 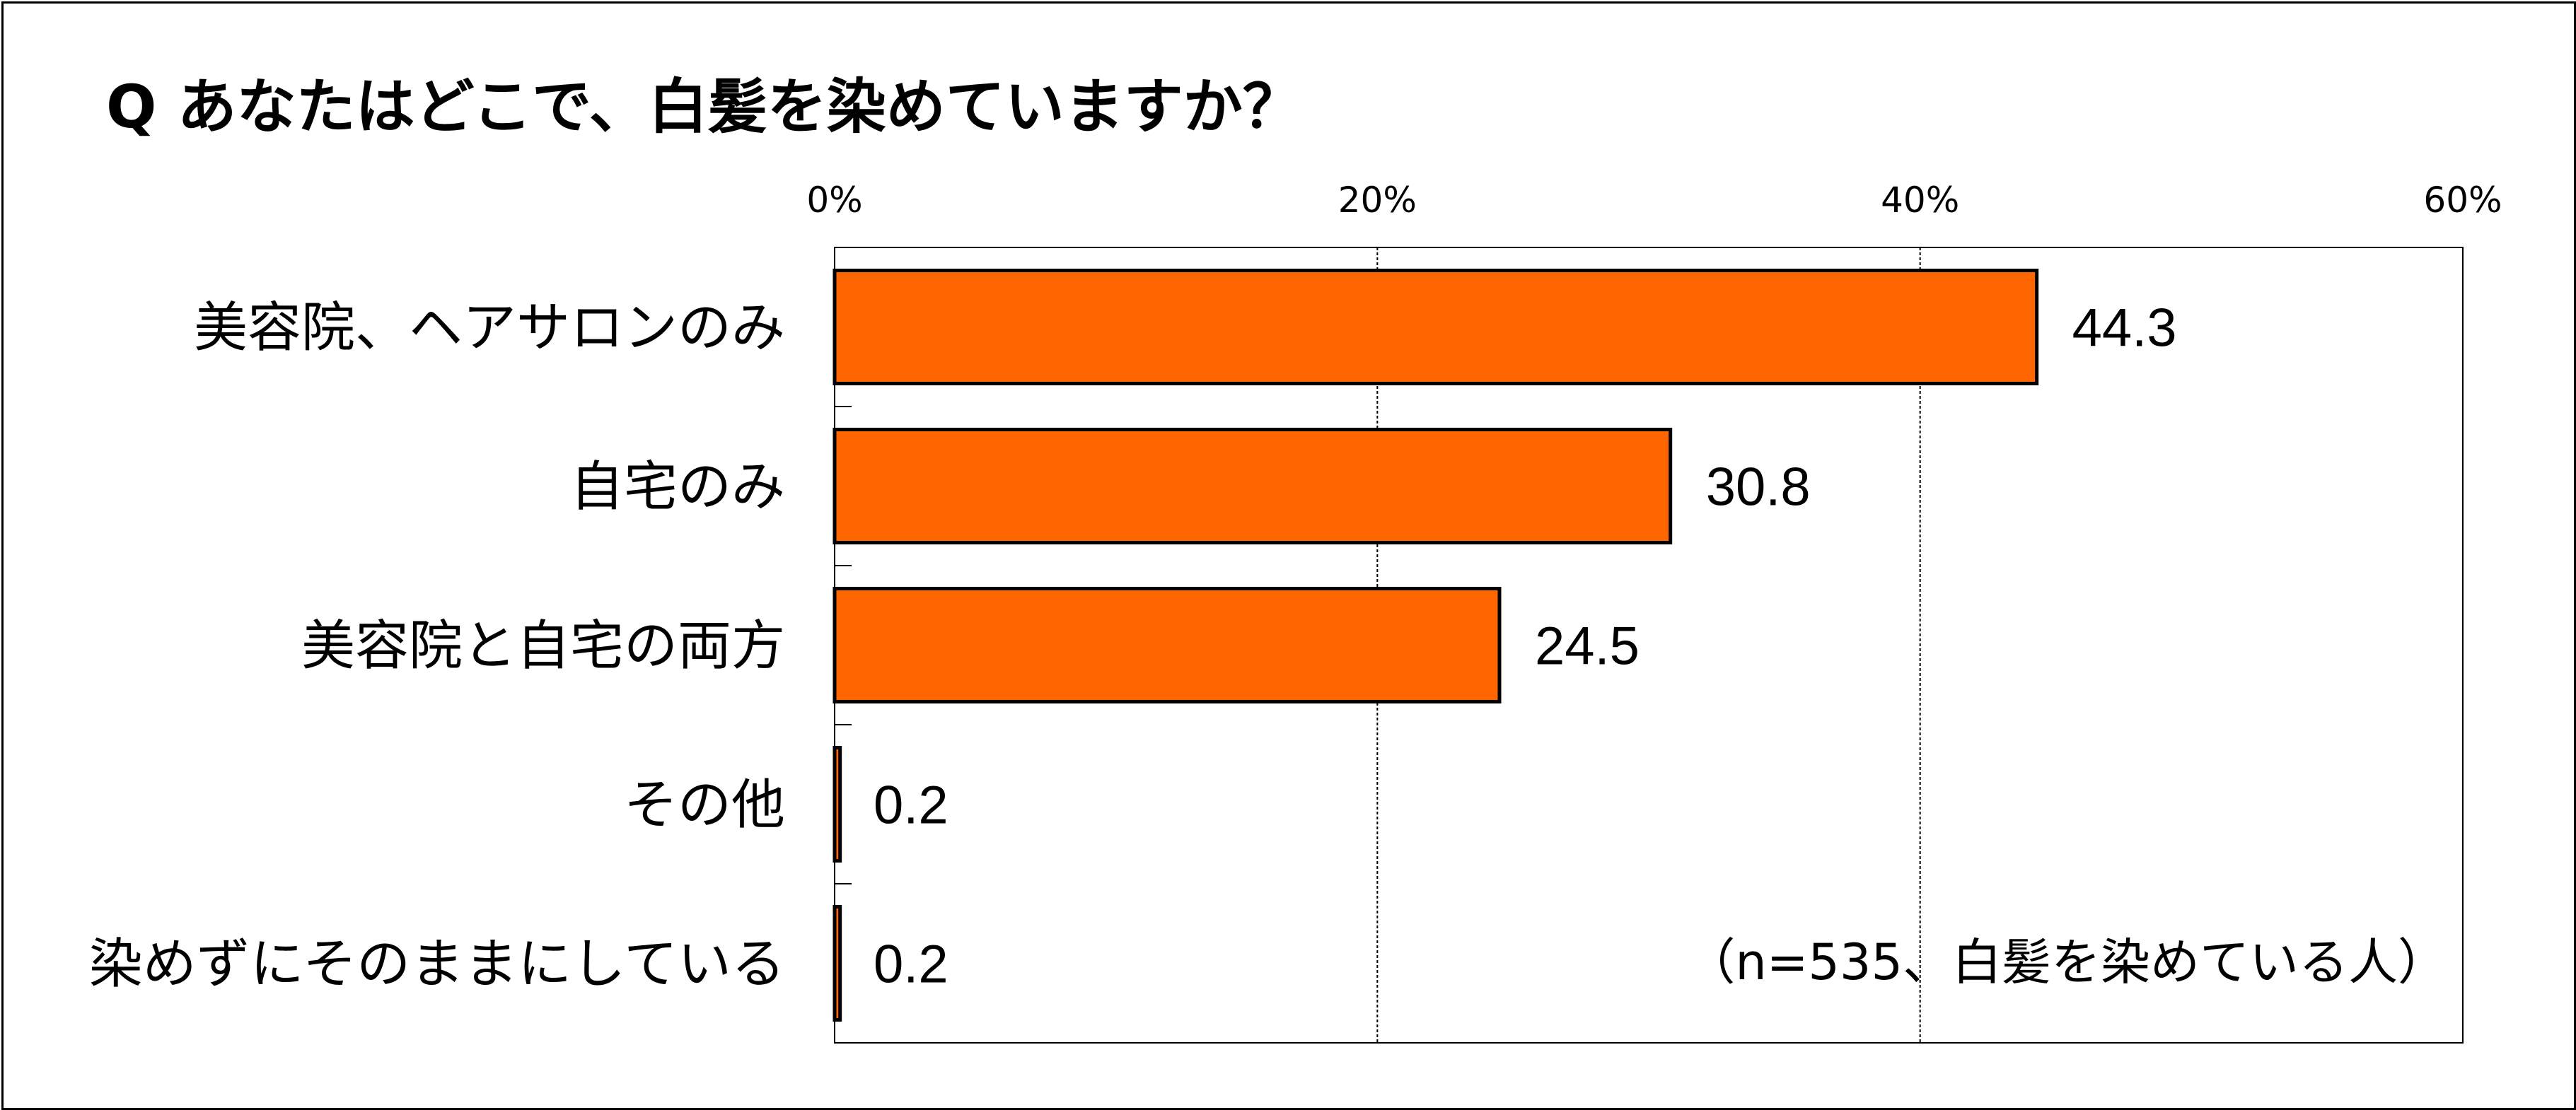 What do you see at coordinates (2124, 328) in the screenshot?
I see `value-label: 44.3` at bounding box center [2124, 328].